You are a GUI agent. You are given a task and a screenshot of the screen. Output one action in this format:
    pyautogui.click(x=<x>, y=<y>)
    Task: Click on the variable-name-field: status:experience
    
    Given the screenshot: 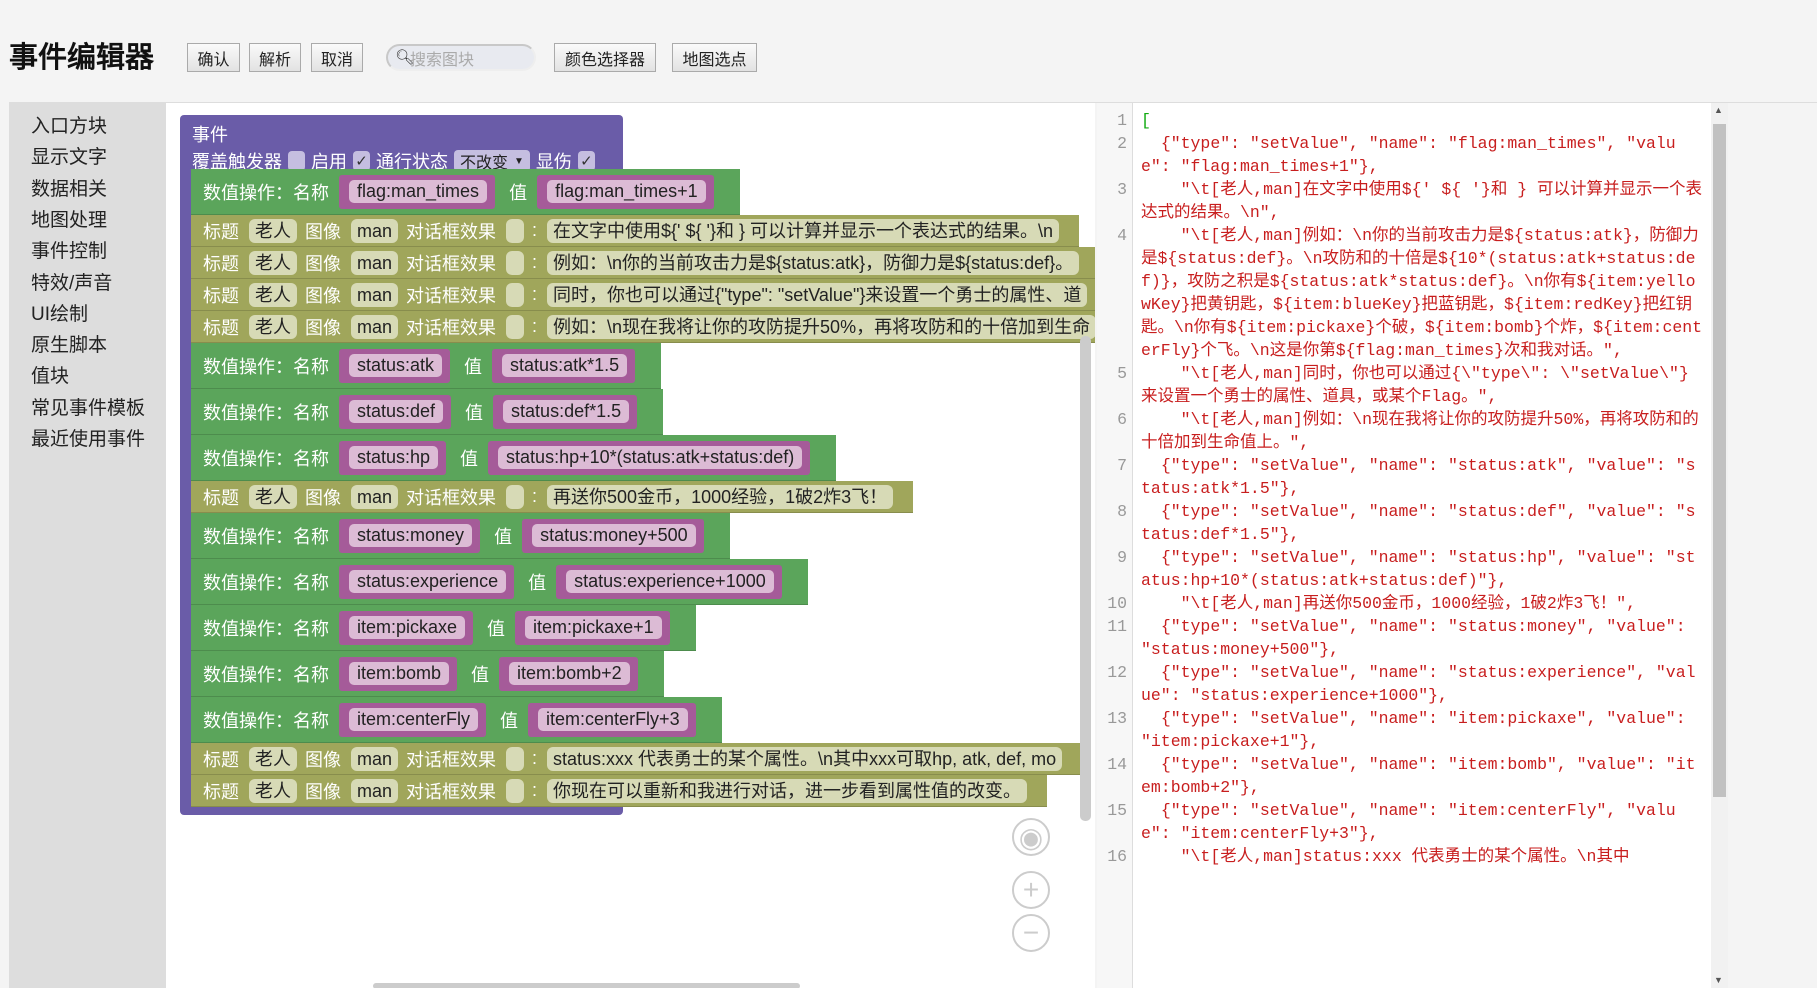 What is the action you would take?
    pyautogui.click(x=428, y=581)
    